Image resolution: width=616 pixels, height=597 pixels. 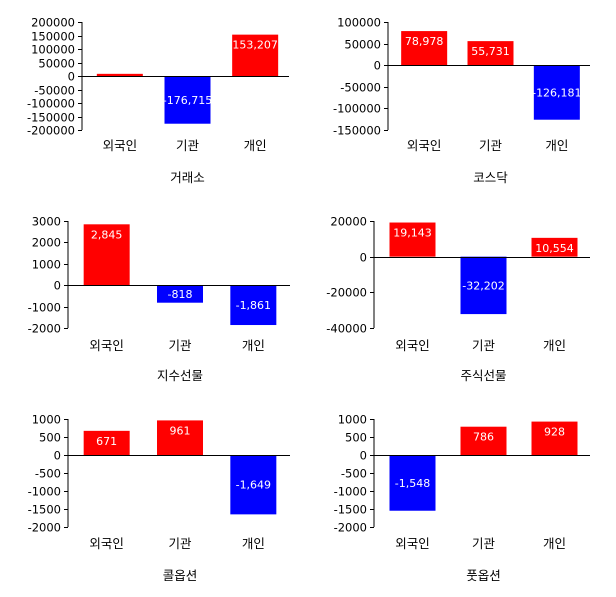 I want to click on data-label: -176,715, so click(x=187, y=100).